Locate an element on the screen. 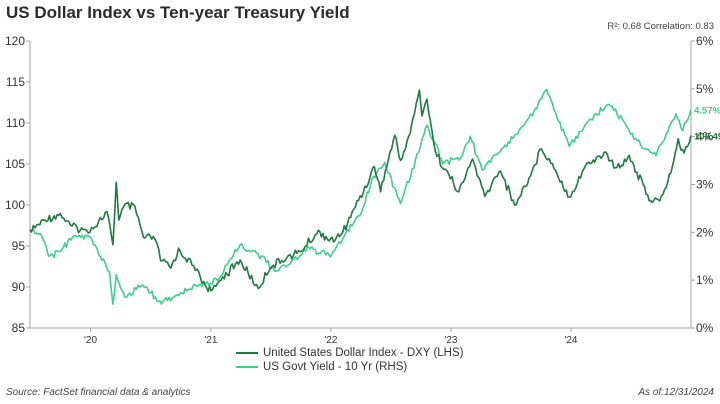 The image size is (720, 404). legend-swatch-dxy is located at coordinates (247, 353).